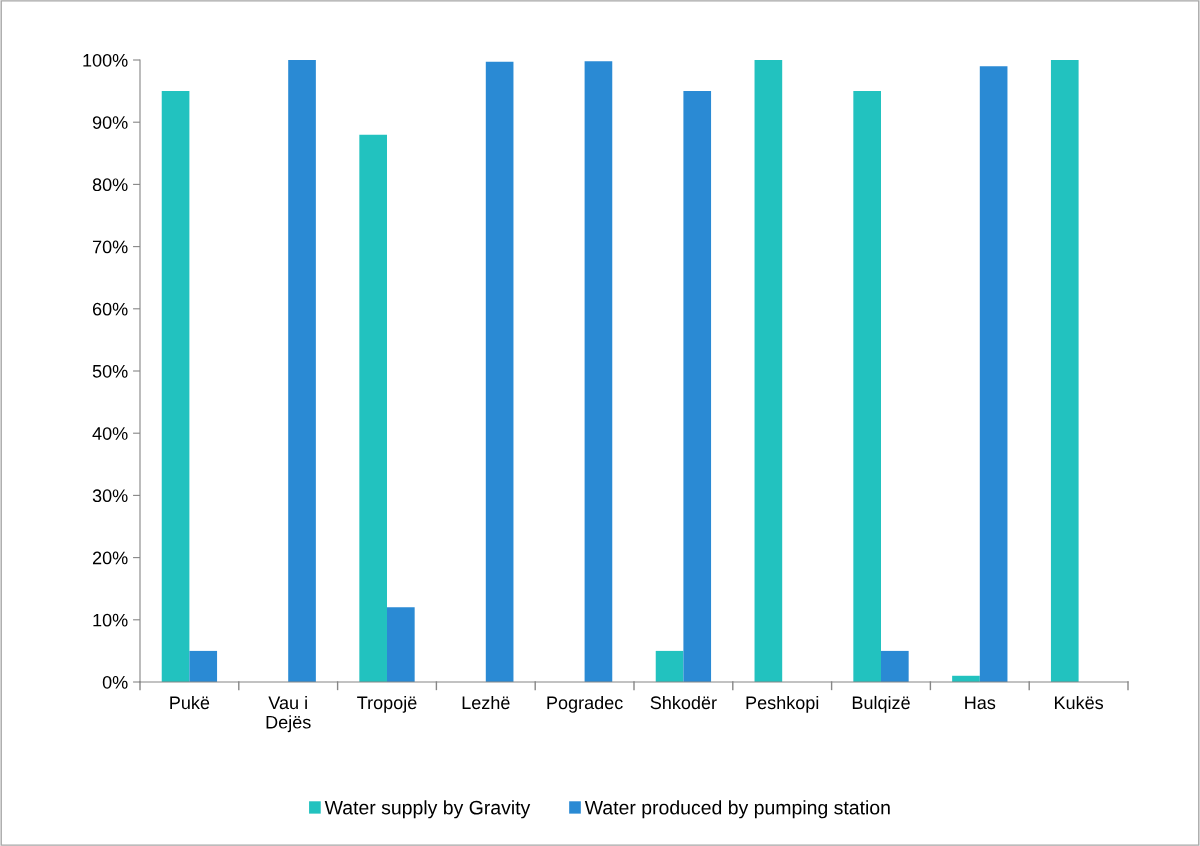 The height and width of the screenshot is (846, 1200). What do you see at coordinates (110, 122) in the screenshot?
I see `y-tick-label: 90%` at bounding box center [110, 122].